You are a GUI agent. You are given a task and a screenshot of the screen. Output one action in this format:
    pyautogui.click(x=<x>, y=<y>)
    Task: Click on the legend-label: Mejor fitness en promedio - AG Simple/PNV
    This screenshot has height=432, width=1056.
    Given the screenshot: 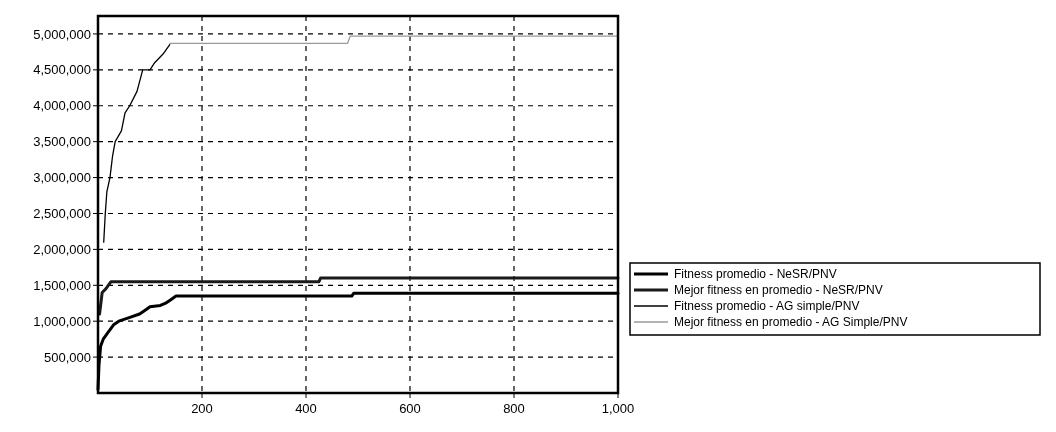 What is the action you would take?
    pyautogui.click(x=791, y=322)
    